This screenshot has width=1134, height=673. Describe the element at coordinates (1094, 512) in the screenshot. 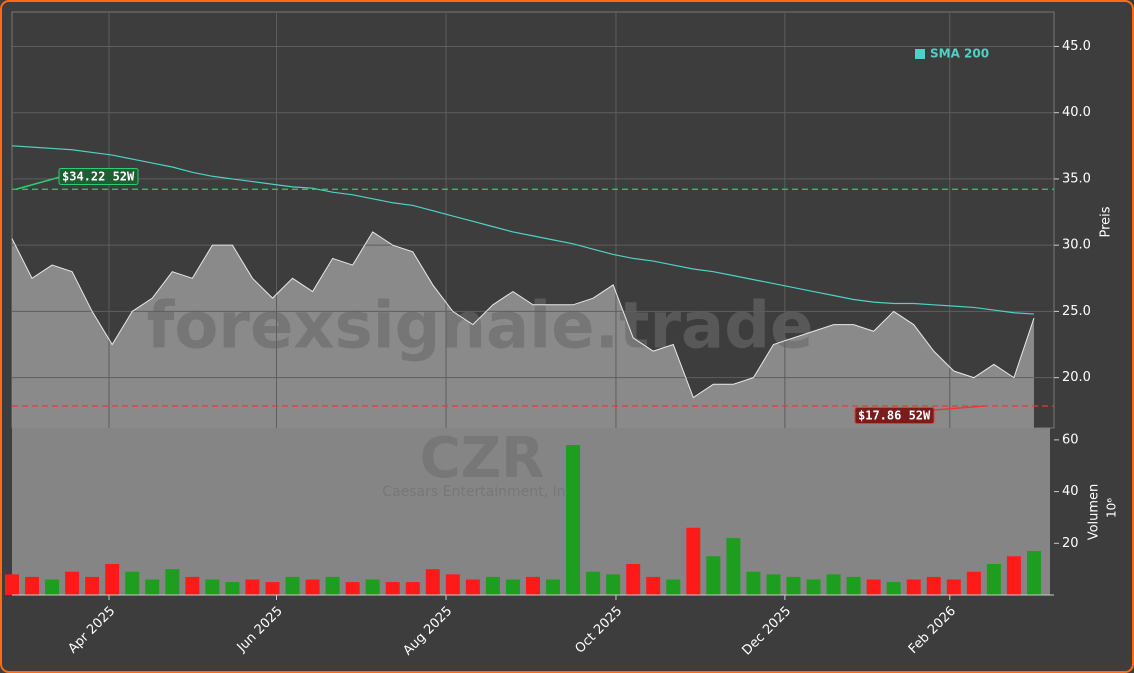

I see `y-axis-label: Volumen` at that location.